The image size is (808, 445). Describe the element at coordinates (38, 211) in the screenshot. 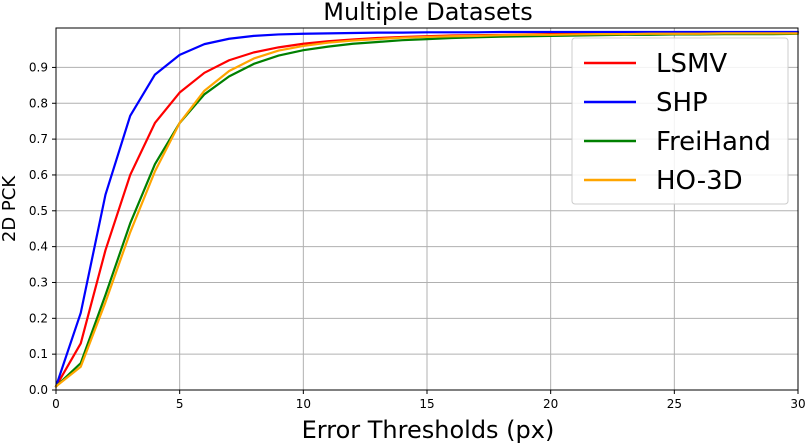

I see `y-tick-label: 0.5` at that location.